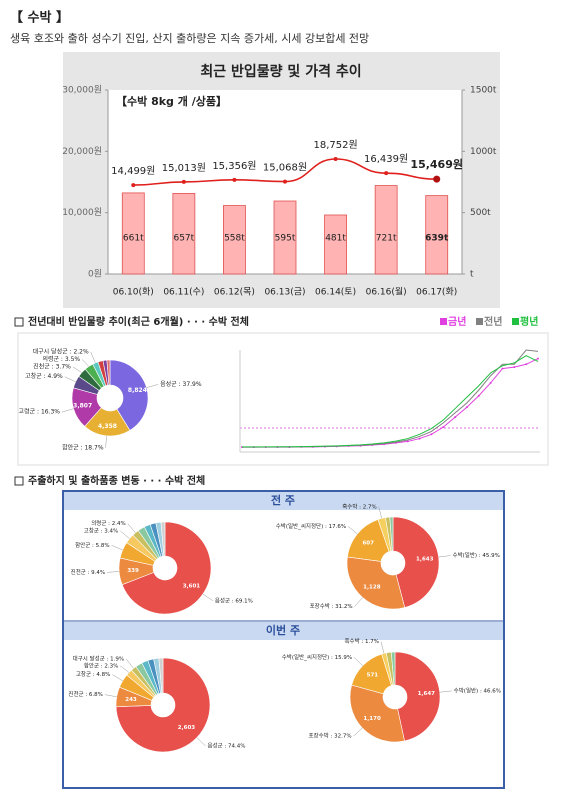  I want to click on slice-count: 339, so click(133, 571).